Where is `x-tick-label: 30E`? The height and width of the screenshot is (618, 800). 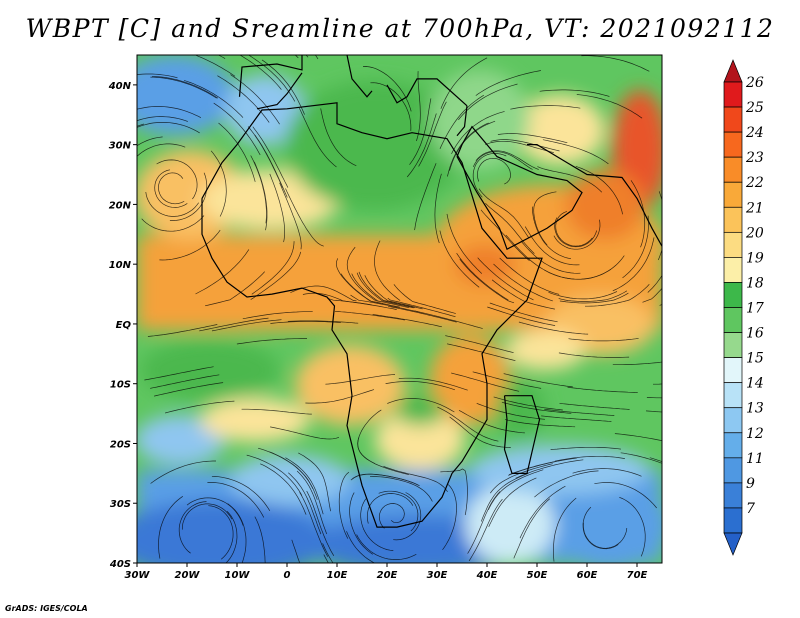
x-tick-label: 30E is located at coordinates (437, 575).